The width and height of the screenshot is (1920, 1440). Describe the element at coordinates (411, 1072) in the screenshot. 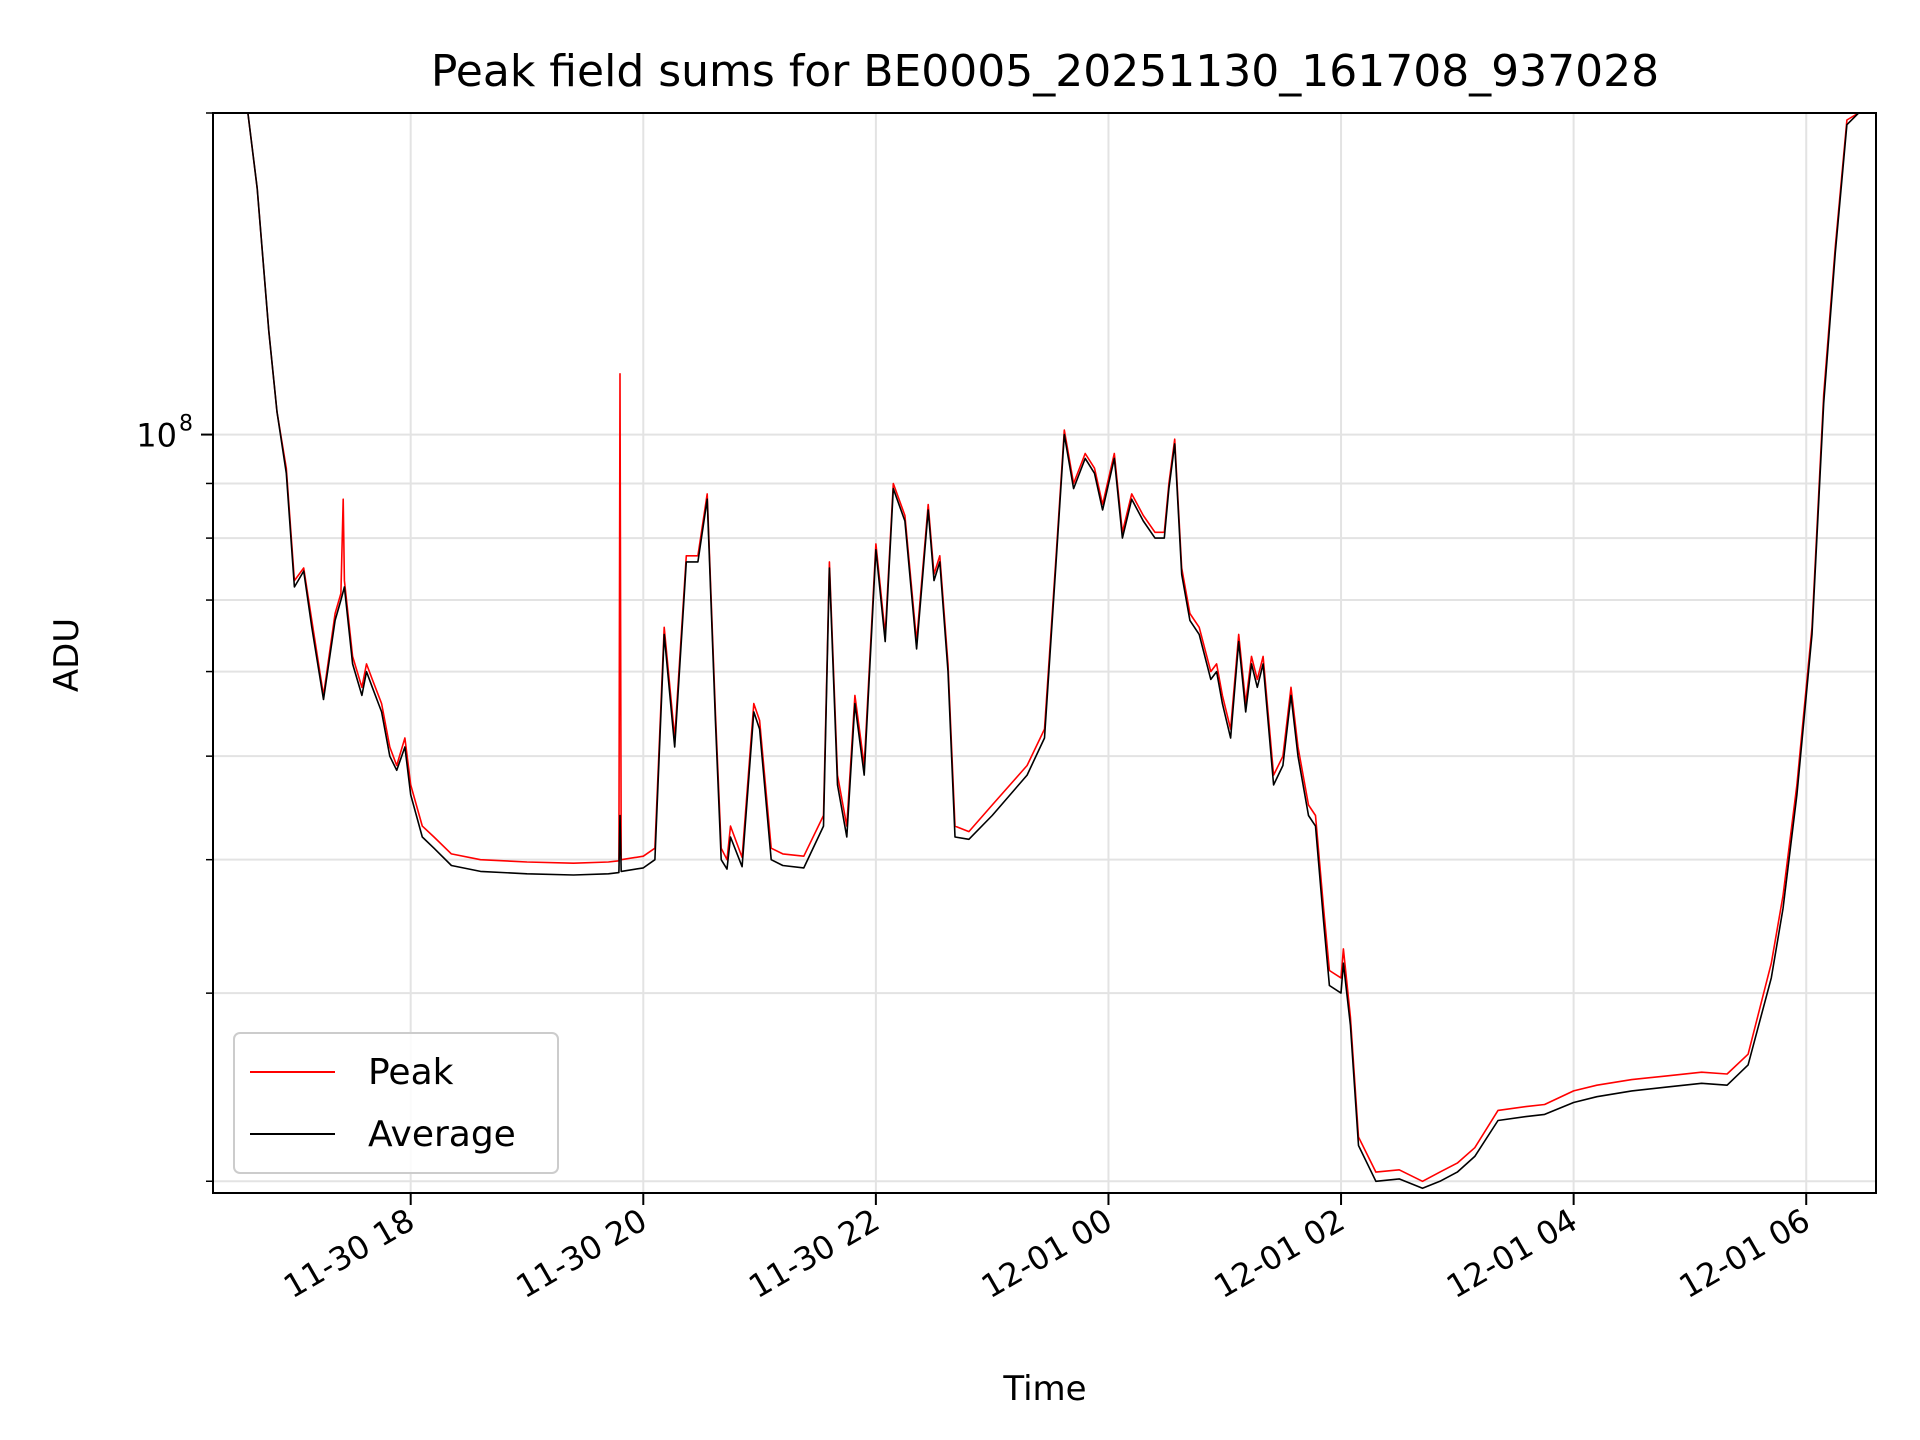

I see `legend-label-peak: Peak` at that location.